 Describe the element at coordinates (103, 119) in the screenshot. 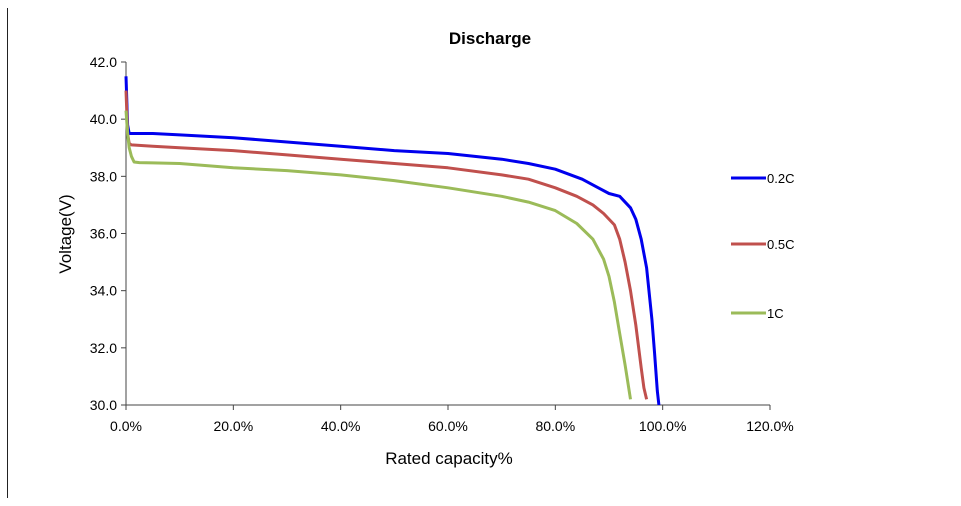

I see `y-tick-label: 40.0` at that location.